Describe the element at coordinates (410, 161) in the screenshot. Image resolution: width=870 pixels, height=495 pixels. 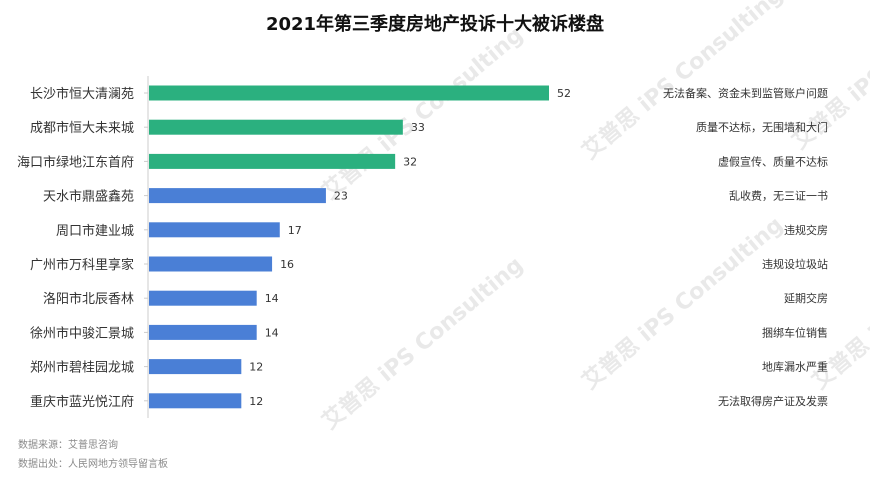
I see `data-label: 32` at that location.